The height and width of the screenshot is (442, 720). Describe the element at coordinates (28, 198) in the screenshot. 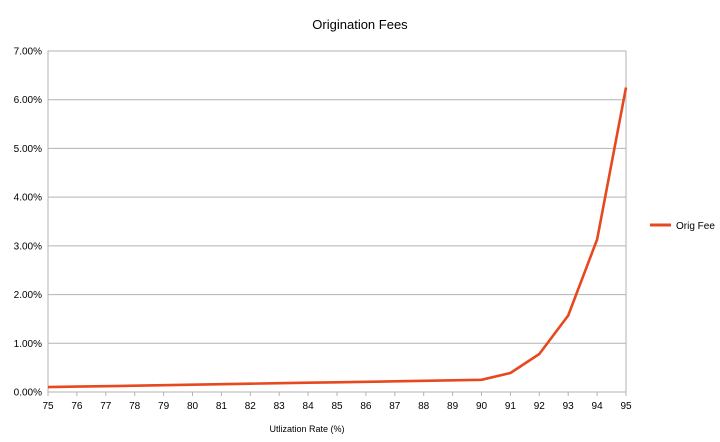

I see `y-tick-label: 4.00%` at that location.